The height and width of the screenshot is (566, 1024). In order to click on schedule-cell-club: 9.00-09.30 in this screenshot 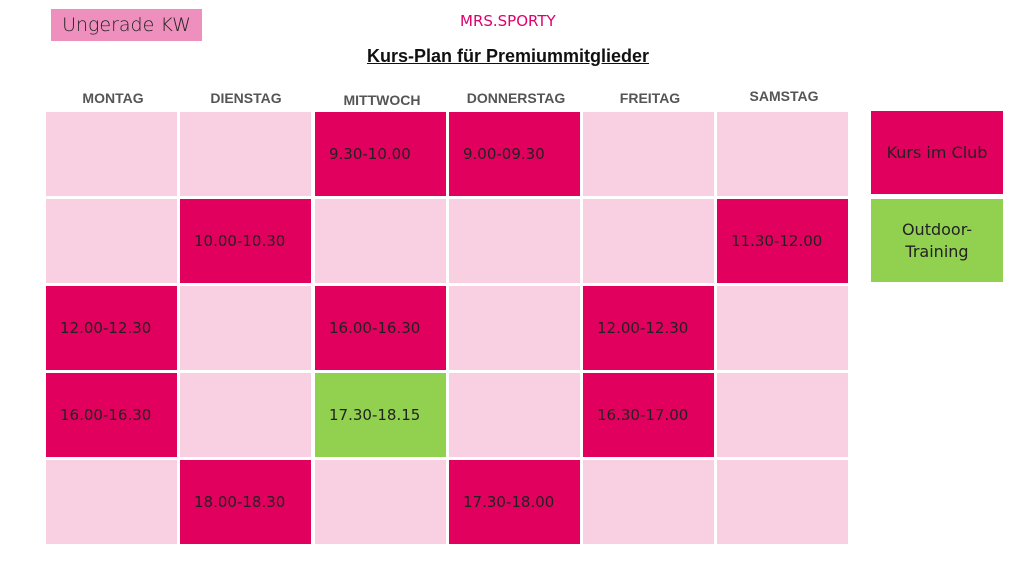, I will do `click(514, 154)`.